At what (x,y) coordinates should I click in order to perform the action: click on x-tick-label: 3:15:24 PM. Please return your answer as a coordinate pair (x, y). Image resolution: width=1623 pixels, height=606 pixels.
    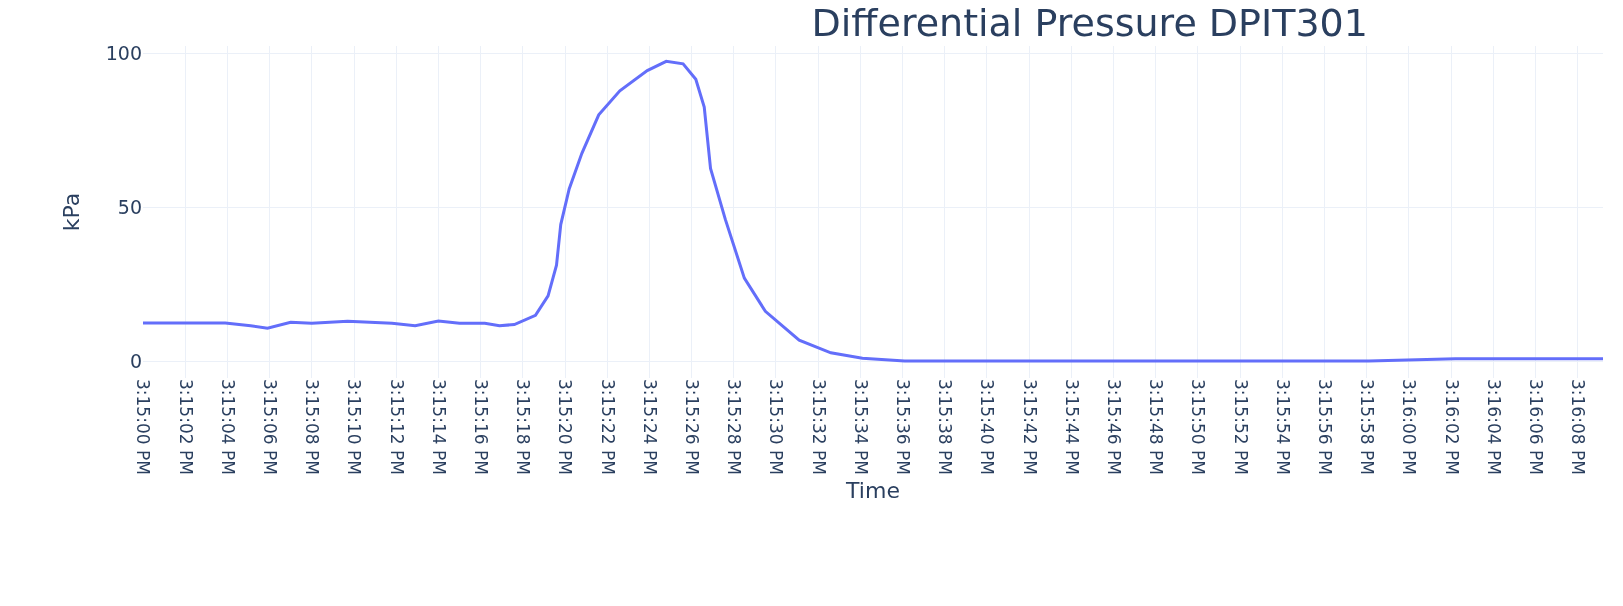
    Looking at the image, I should click on (649, 427).